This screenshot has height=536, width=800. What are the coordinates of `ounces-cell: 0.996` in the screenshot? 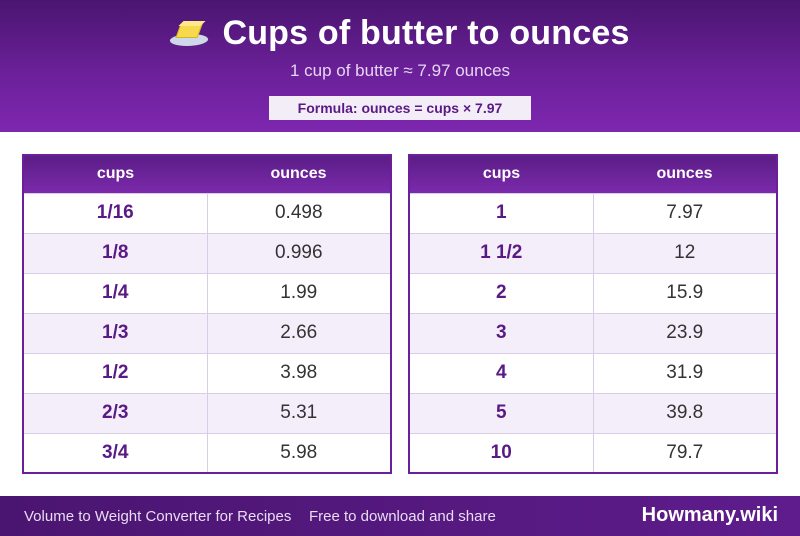 It's located at (299, 252).